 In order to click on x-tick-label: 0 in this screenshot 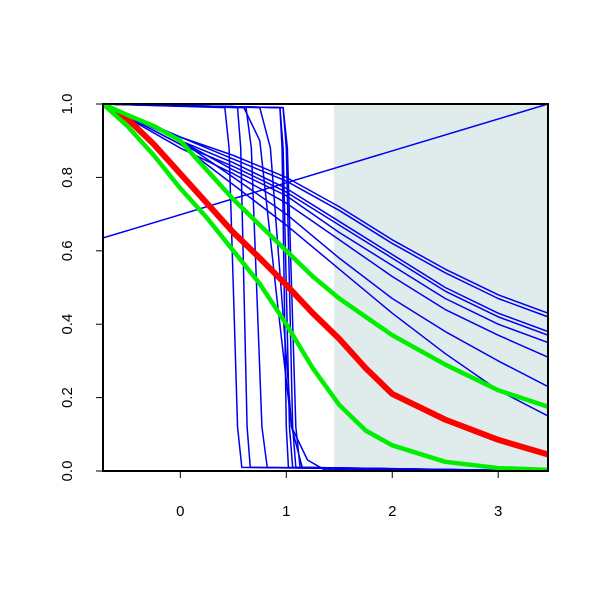, I will do `click(180, 511)`.